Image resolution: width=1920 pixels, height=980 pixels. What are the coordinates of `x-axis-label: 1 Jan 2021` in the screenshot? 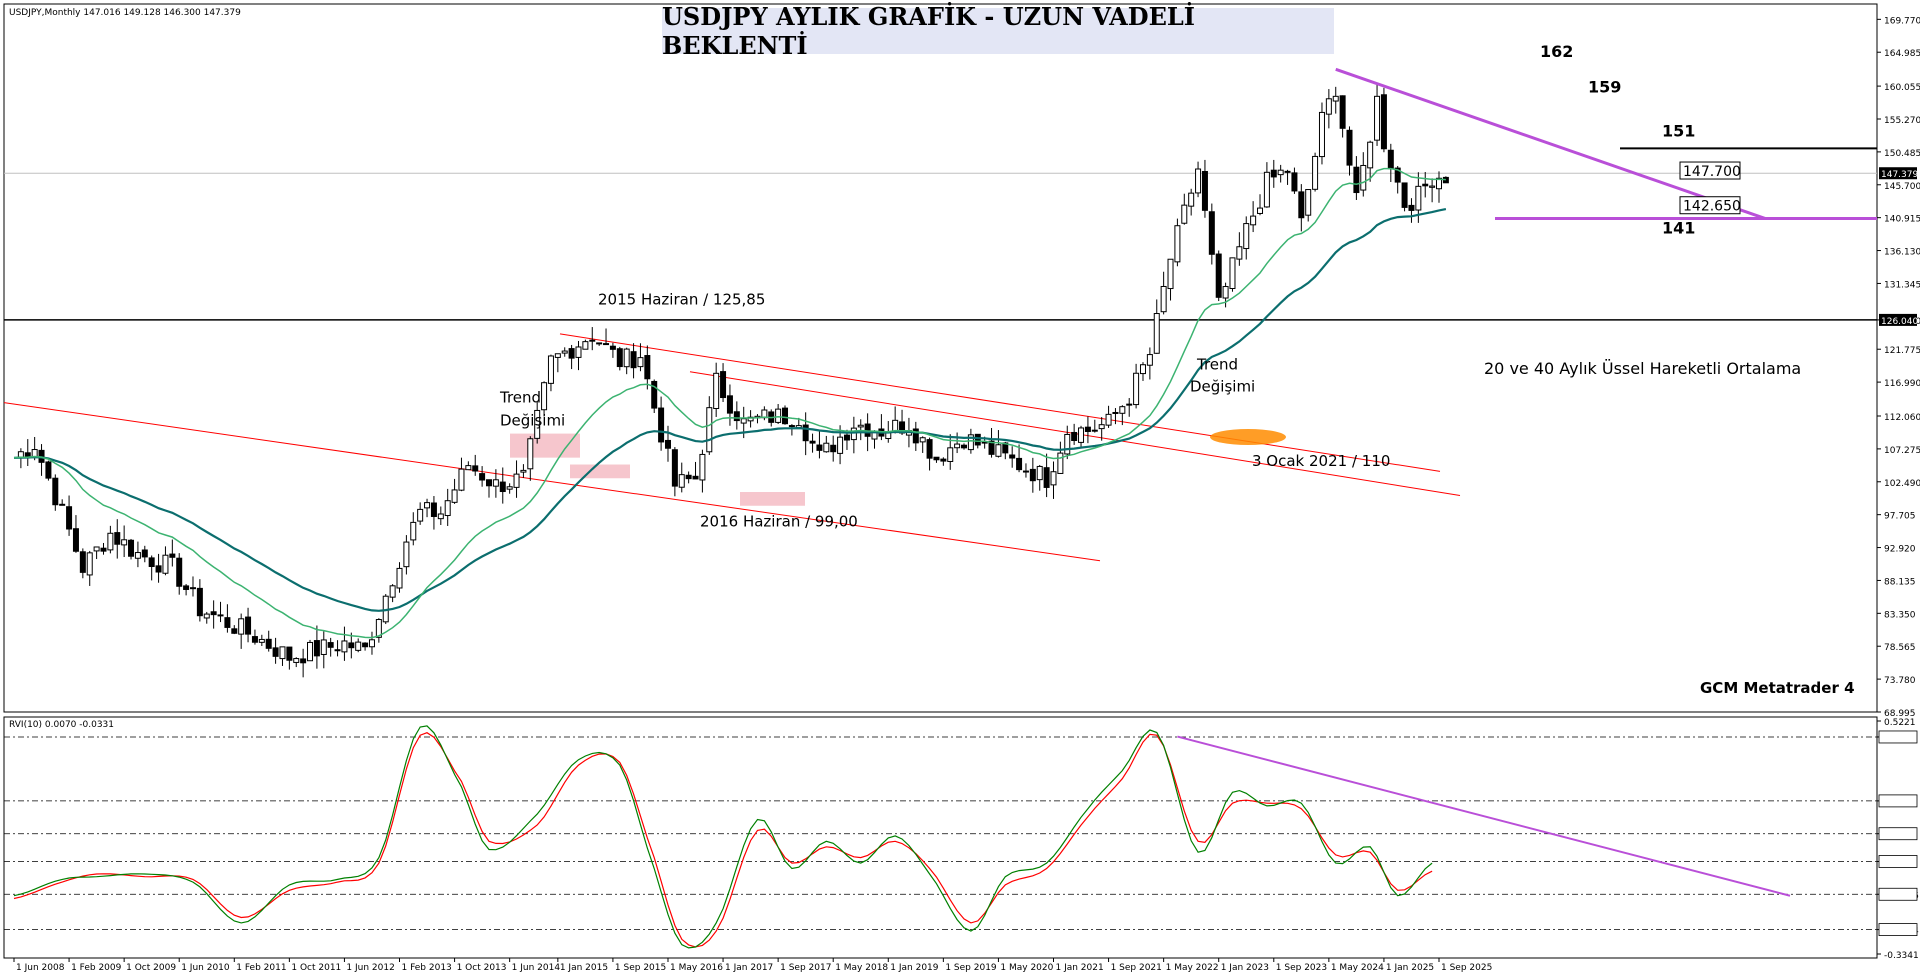 It's located at (1079, 968).